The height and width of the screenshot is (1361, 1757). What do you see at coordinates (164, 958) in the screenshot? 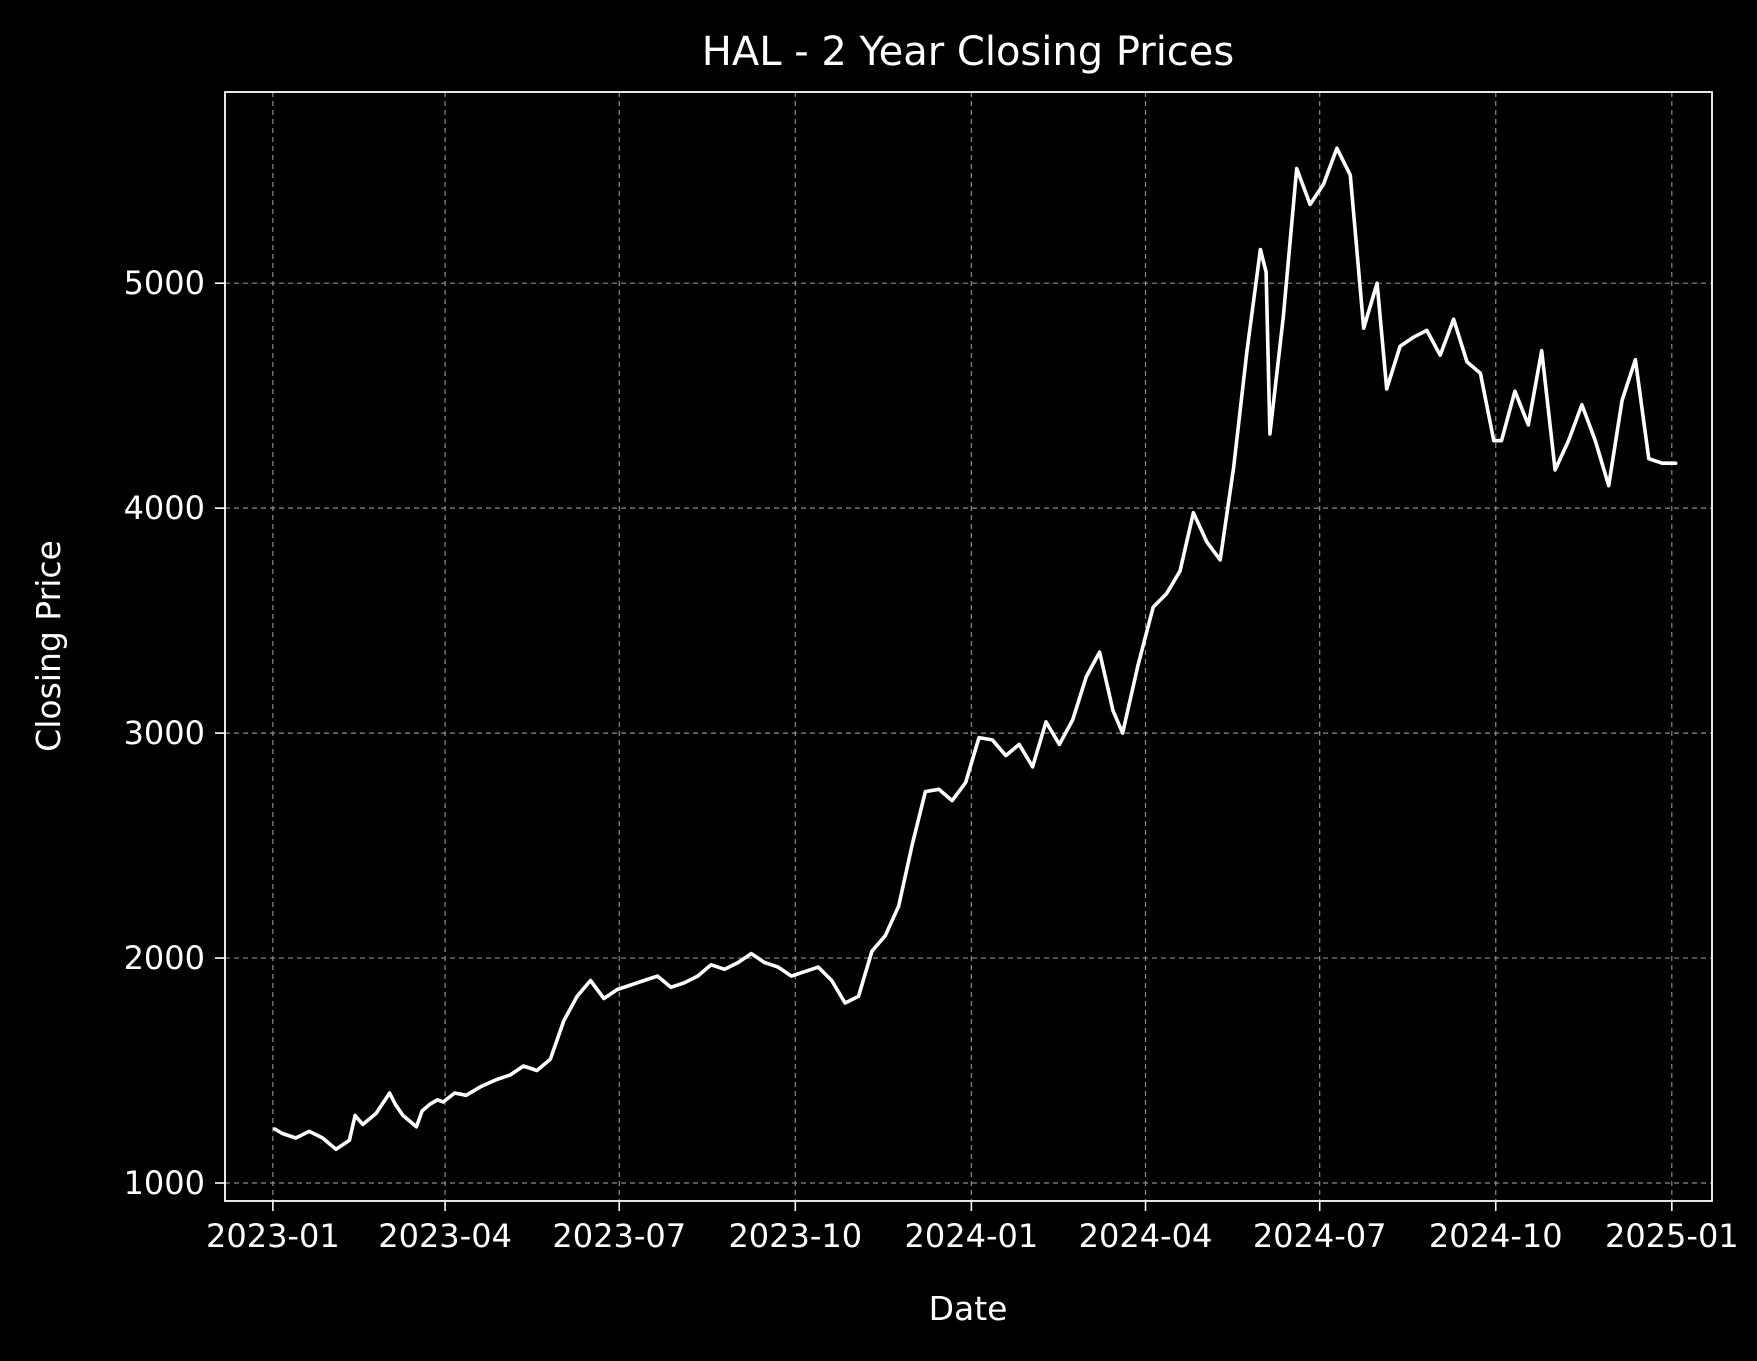
I see `y-tick-label: 2000` at bounding box center [164, 958].